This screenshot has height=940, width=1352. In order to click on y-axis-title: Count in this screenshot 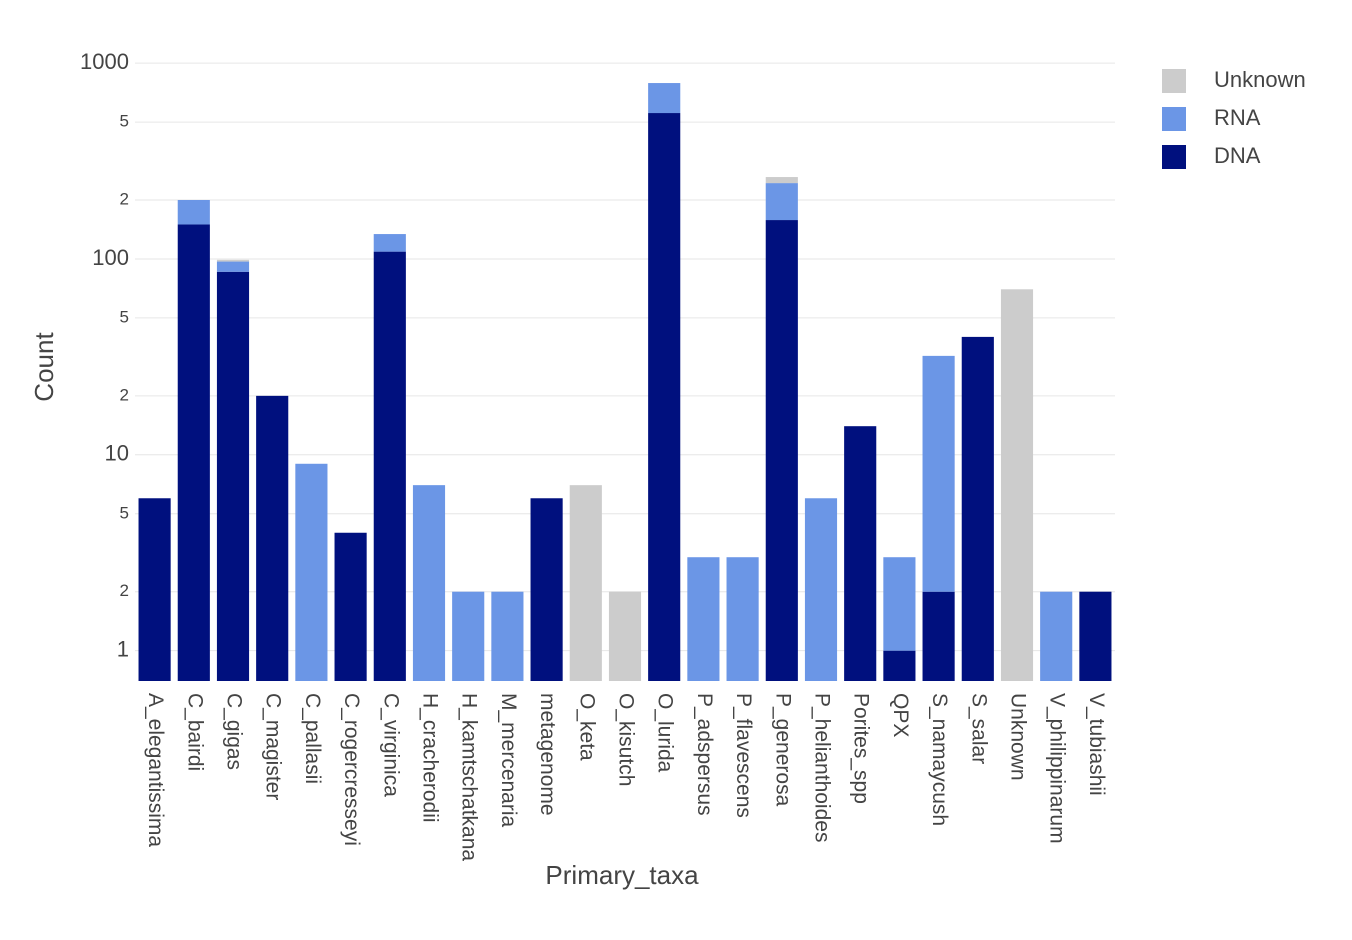, I will do `click(44, 367)`.